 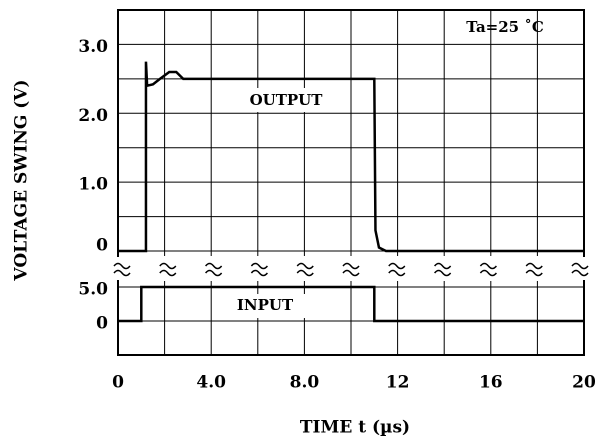 What do you see at coordinates (398, 383) in the screenshot?
I see `x-tick-label: 12` at bounding box center [398, 383].